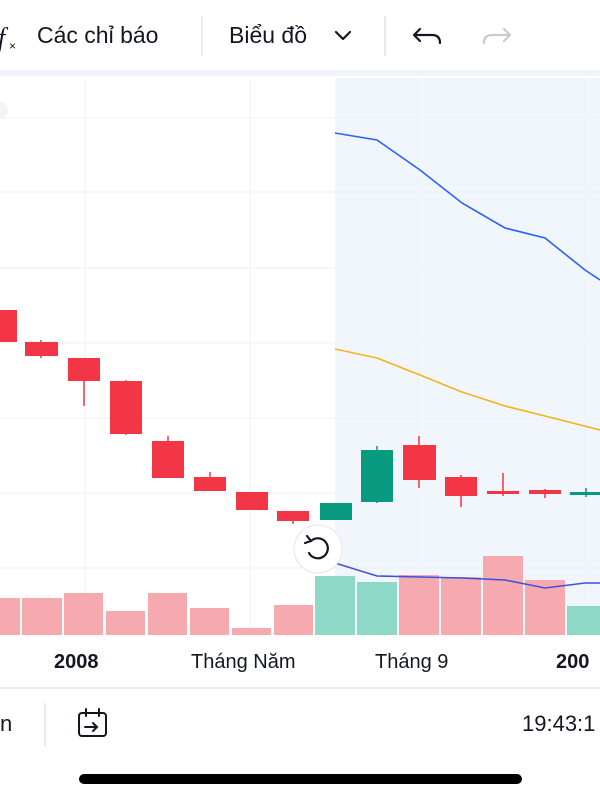  I want to click on home-indicator, so click(300, 779).